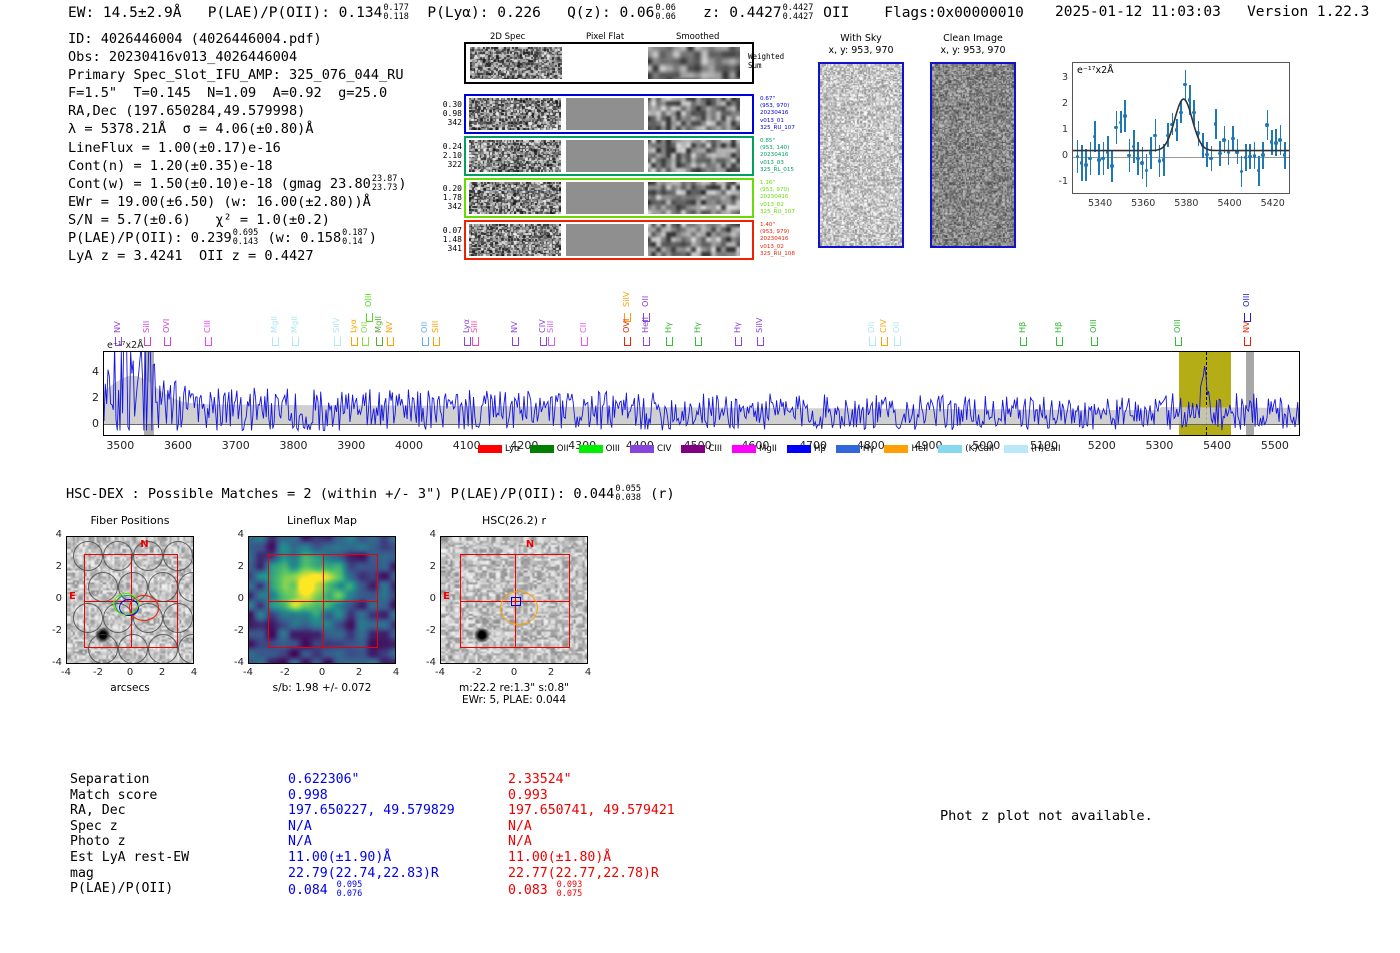  I want to click on sky-panel-coords: x, y: 953, 970, so click(973, 50).